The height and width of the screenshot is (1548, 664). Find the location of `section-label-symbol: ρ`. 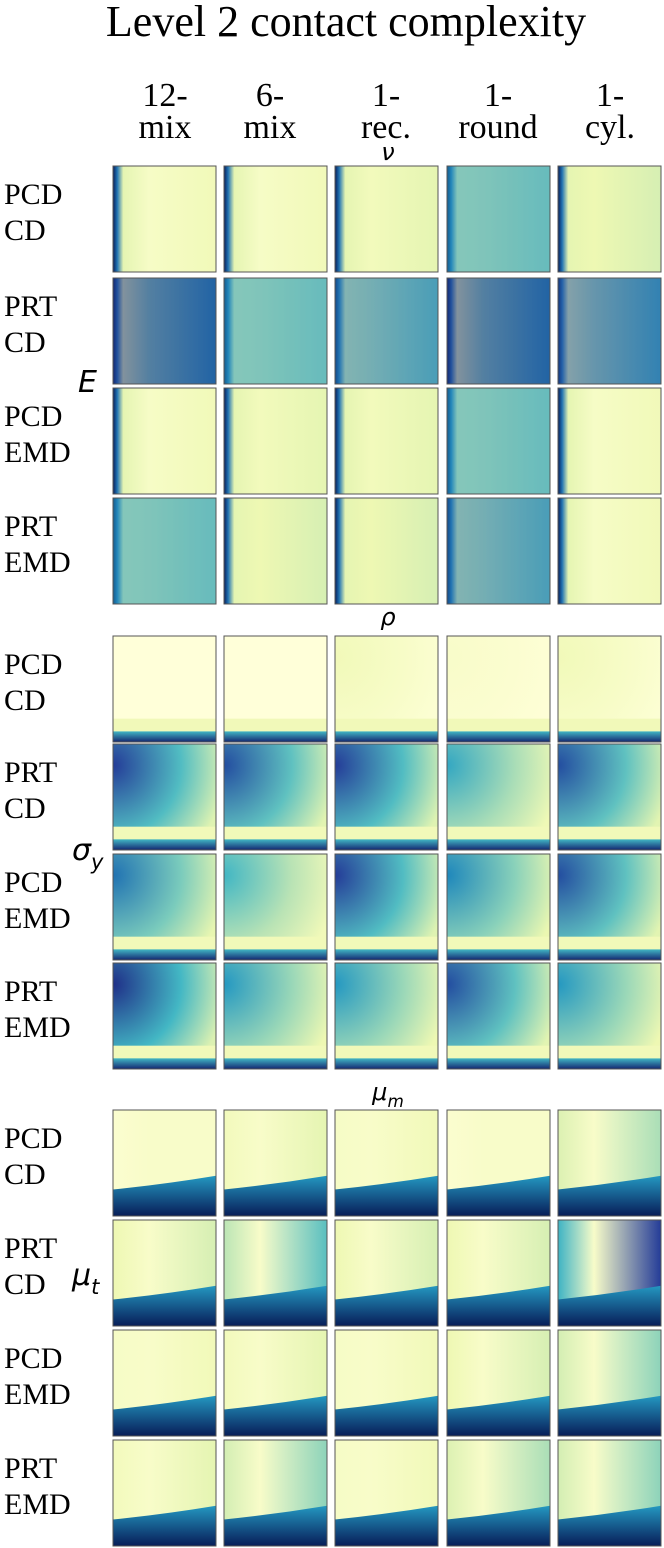

section-label-symbol: ρ is located at coordinates (387, 617).